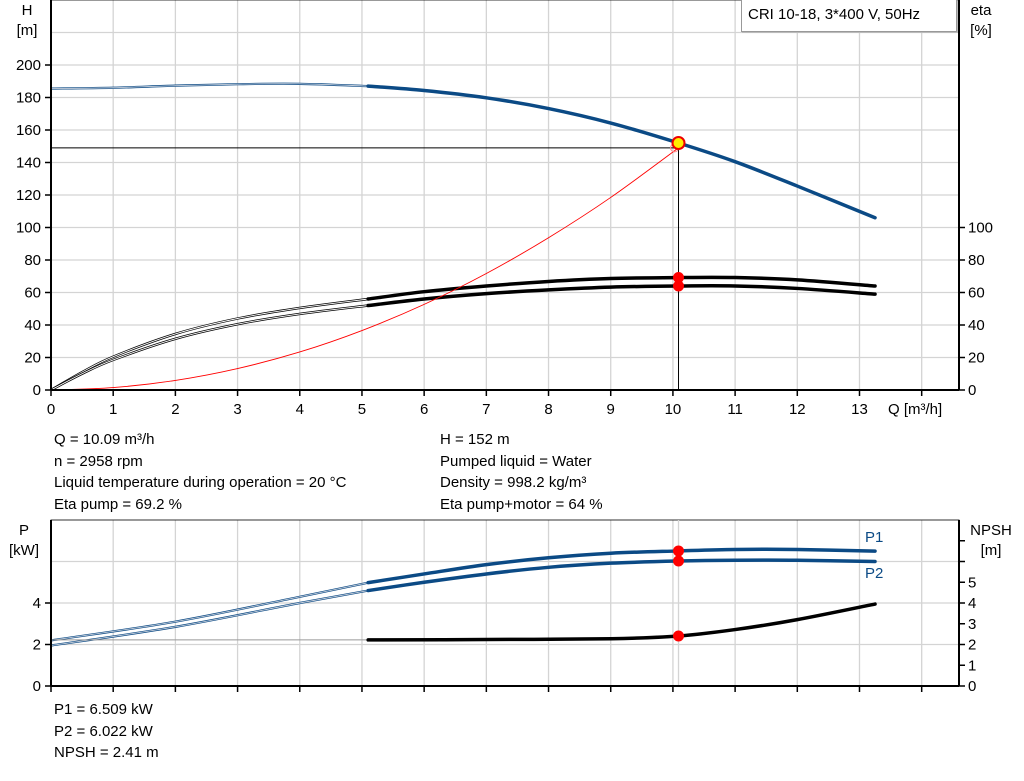  Describe the element at coordinates (424, 409) in the screenshot. I see `x-tick-label: 6` at that location.